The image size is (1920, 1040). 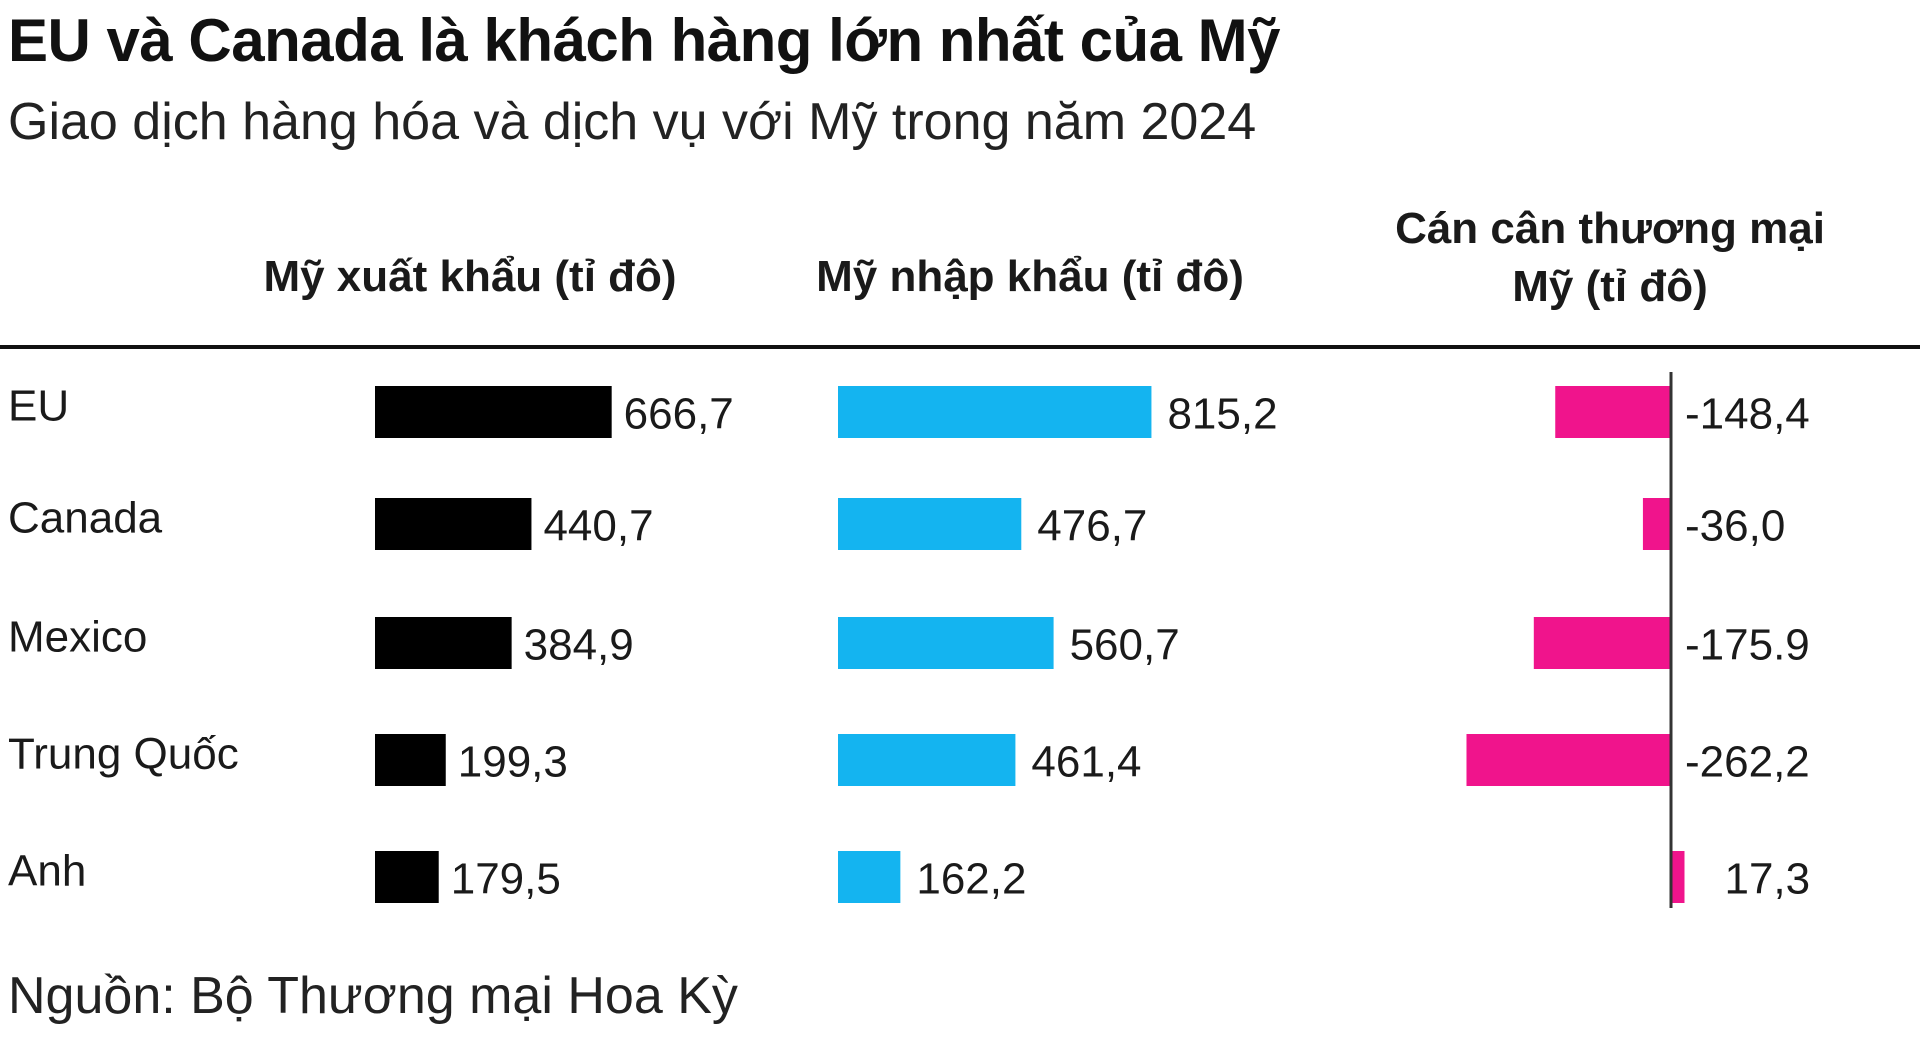 I want to click on balance-column-header: Cán cân thương mại Mỹ (tỉ đô), so click(x=1610, y=258).